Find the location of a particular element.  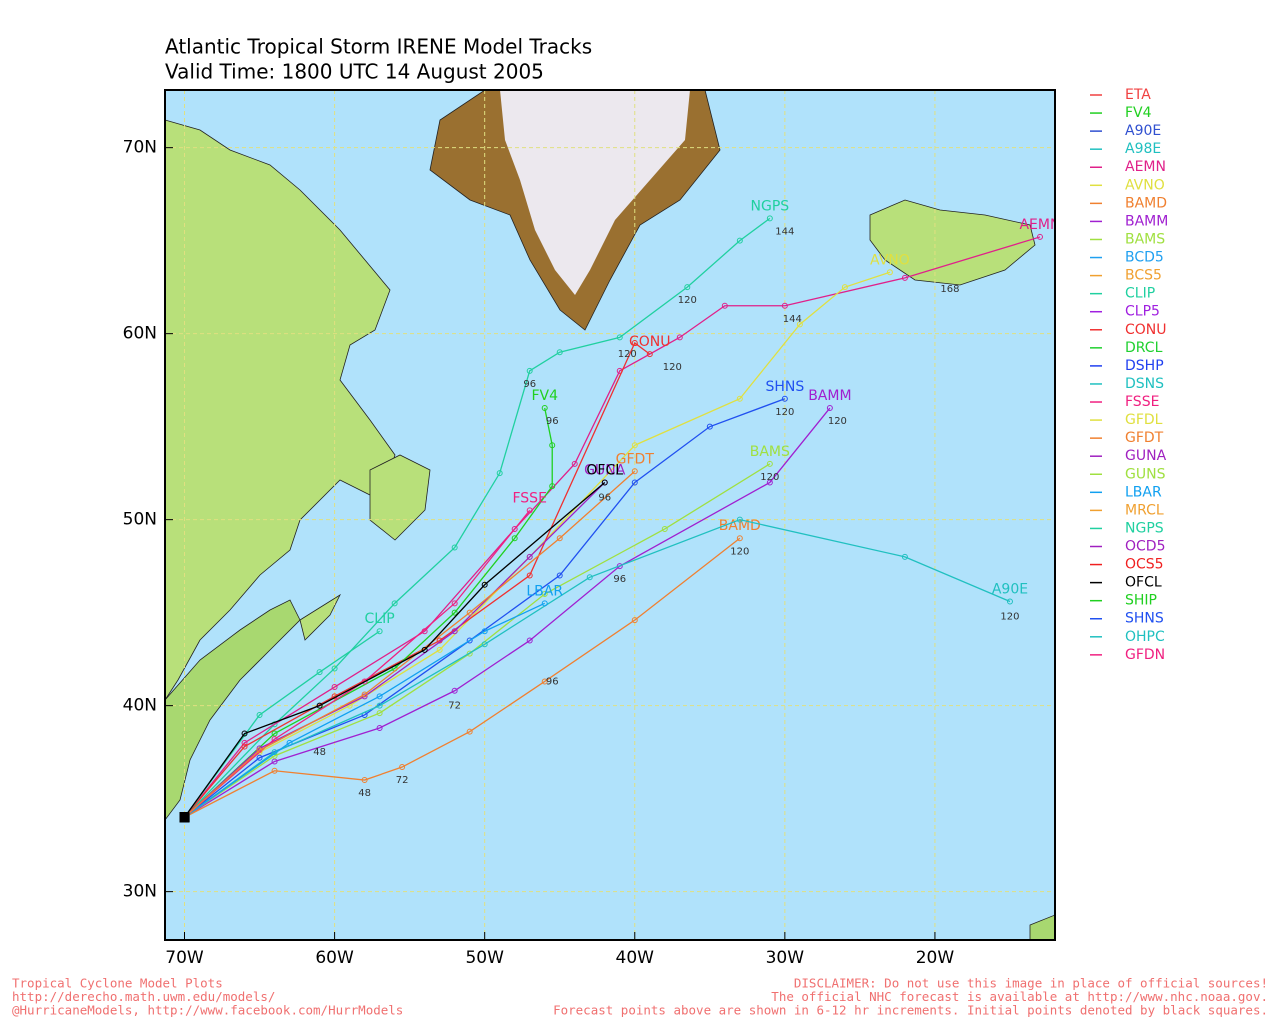

track-label: BAMD is located at coordinates (740, 526).